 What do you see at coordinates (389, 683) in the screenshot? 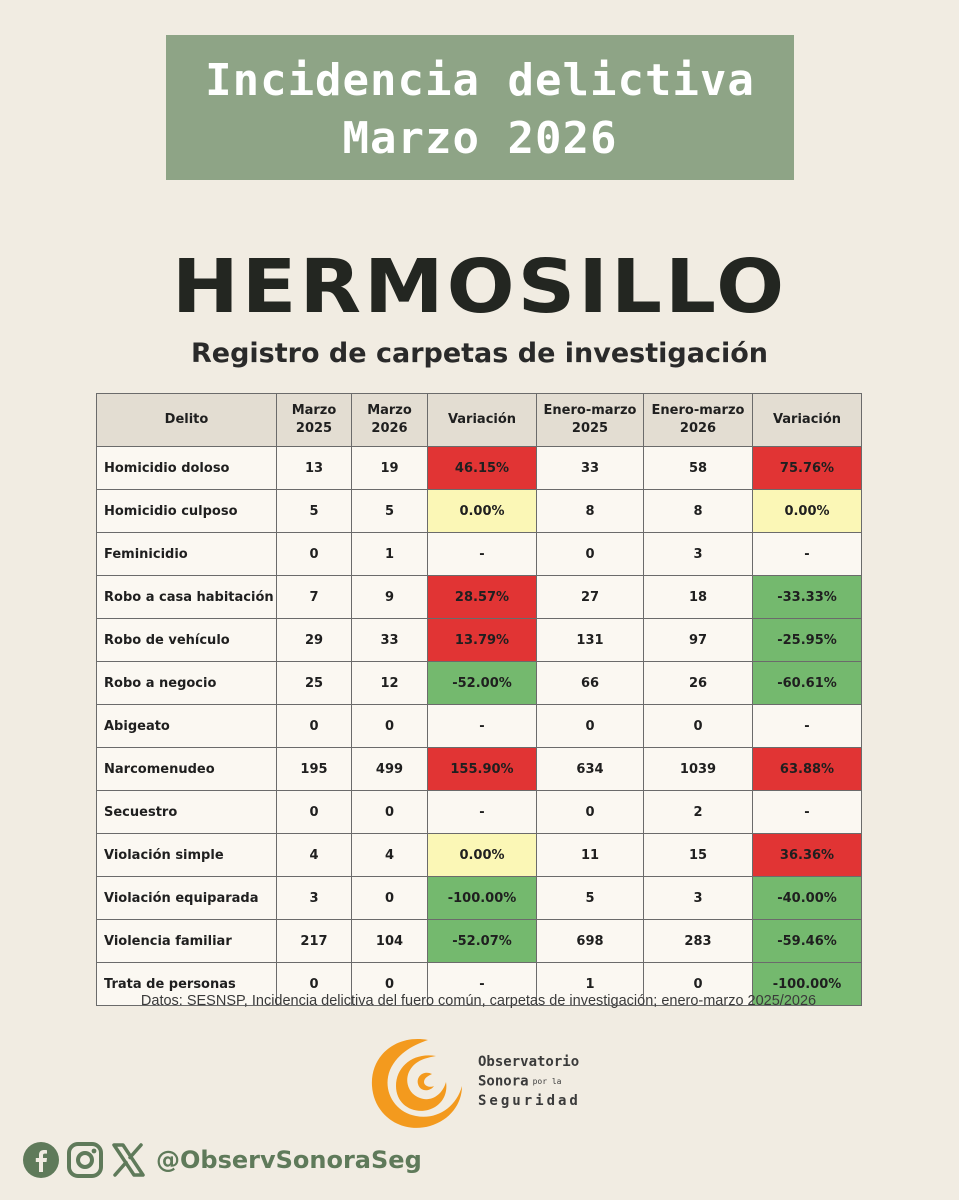
I see `marzo-2026-cell: 12` at bounding box center [389, 683].